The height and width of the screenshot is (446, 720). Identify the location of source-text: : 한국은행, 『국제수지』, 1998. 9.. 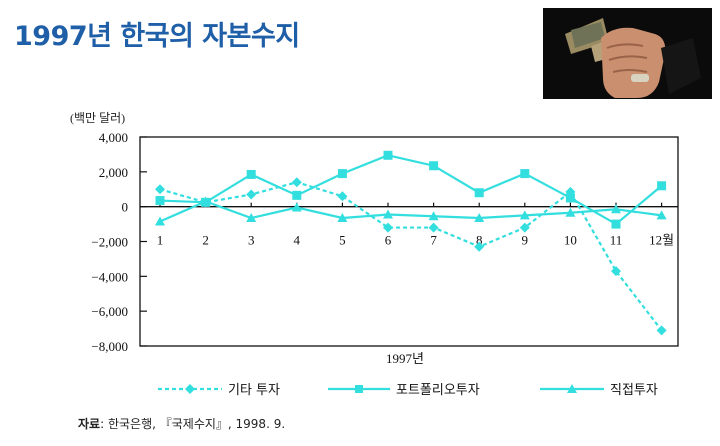
(193, 424).